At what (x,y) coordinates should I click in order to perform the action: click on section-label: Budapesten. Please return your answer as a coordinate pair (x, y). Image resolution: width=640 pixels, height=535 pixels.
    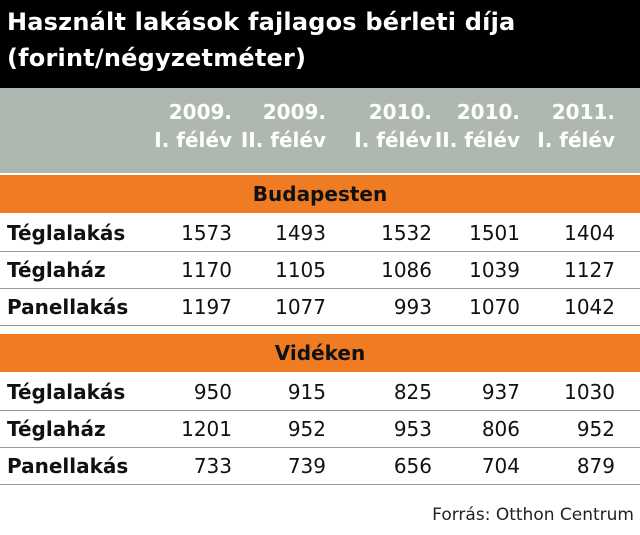
    Looking at the image, I should click on (320, 194).